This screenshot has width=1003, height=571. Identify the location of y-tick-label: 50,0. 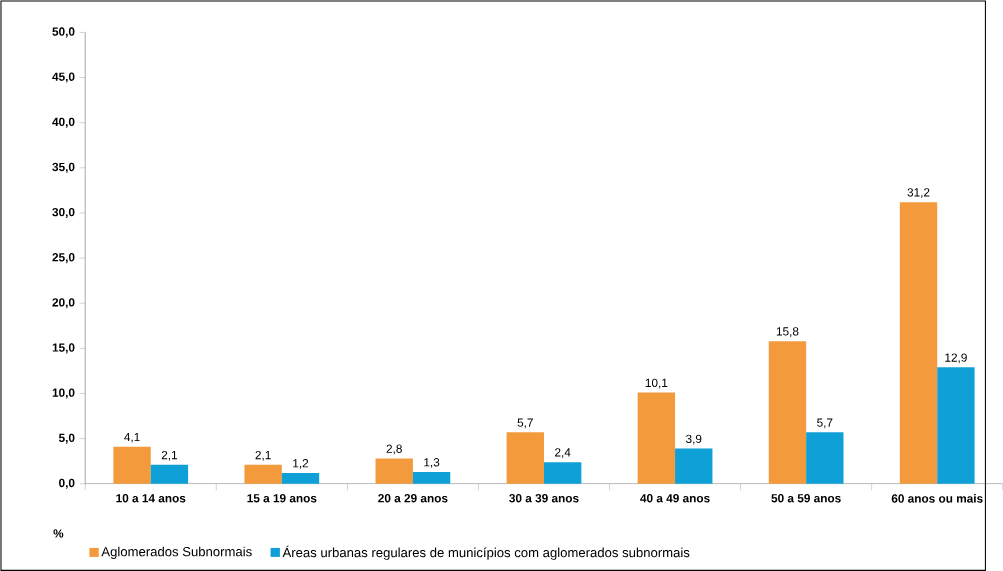
(63, 32).